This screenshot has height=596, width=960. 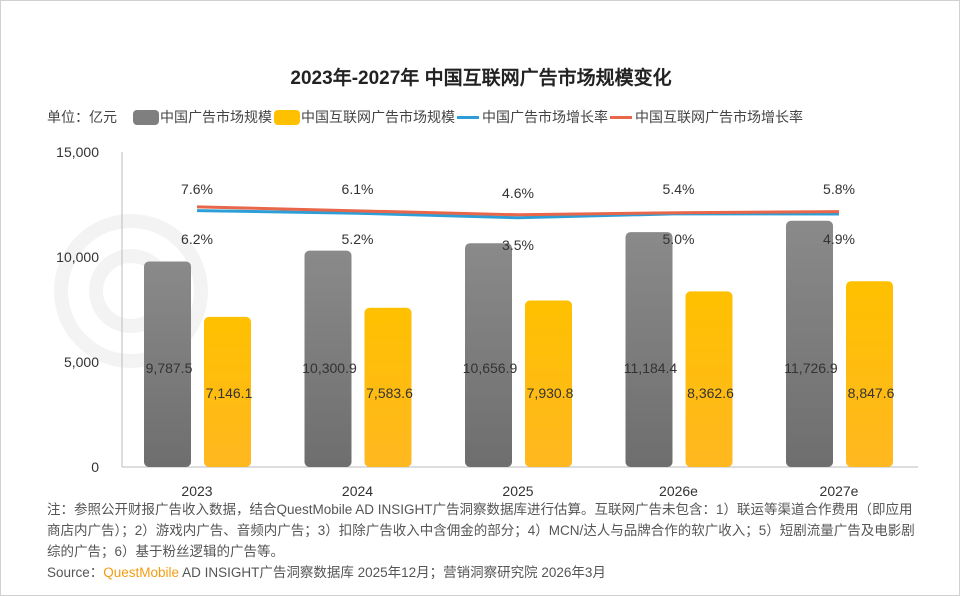 I want to click on y-tick-label: 15,000, so click(x=77, y=152).